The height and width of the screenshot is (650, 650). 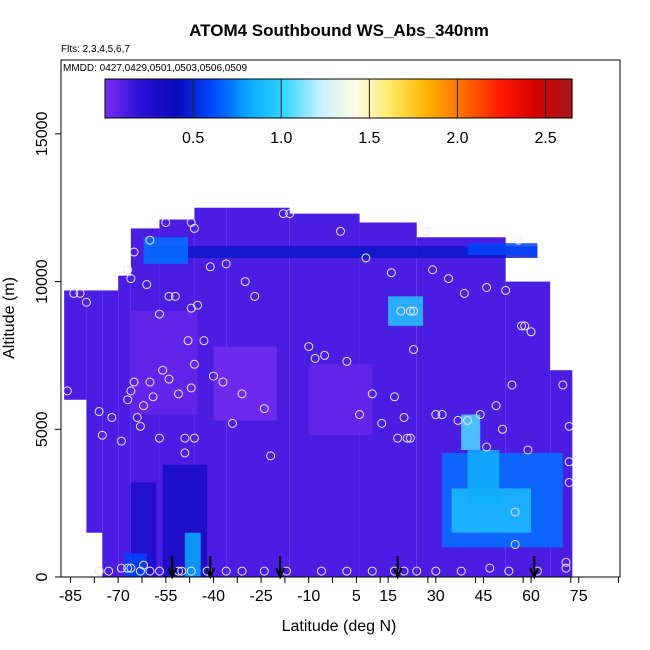 What do you see at coordinates (42, 429) in the screenshot?
I see `y-tick-label: 5000` at bounding box center [42, 429].